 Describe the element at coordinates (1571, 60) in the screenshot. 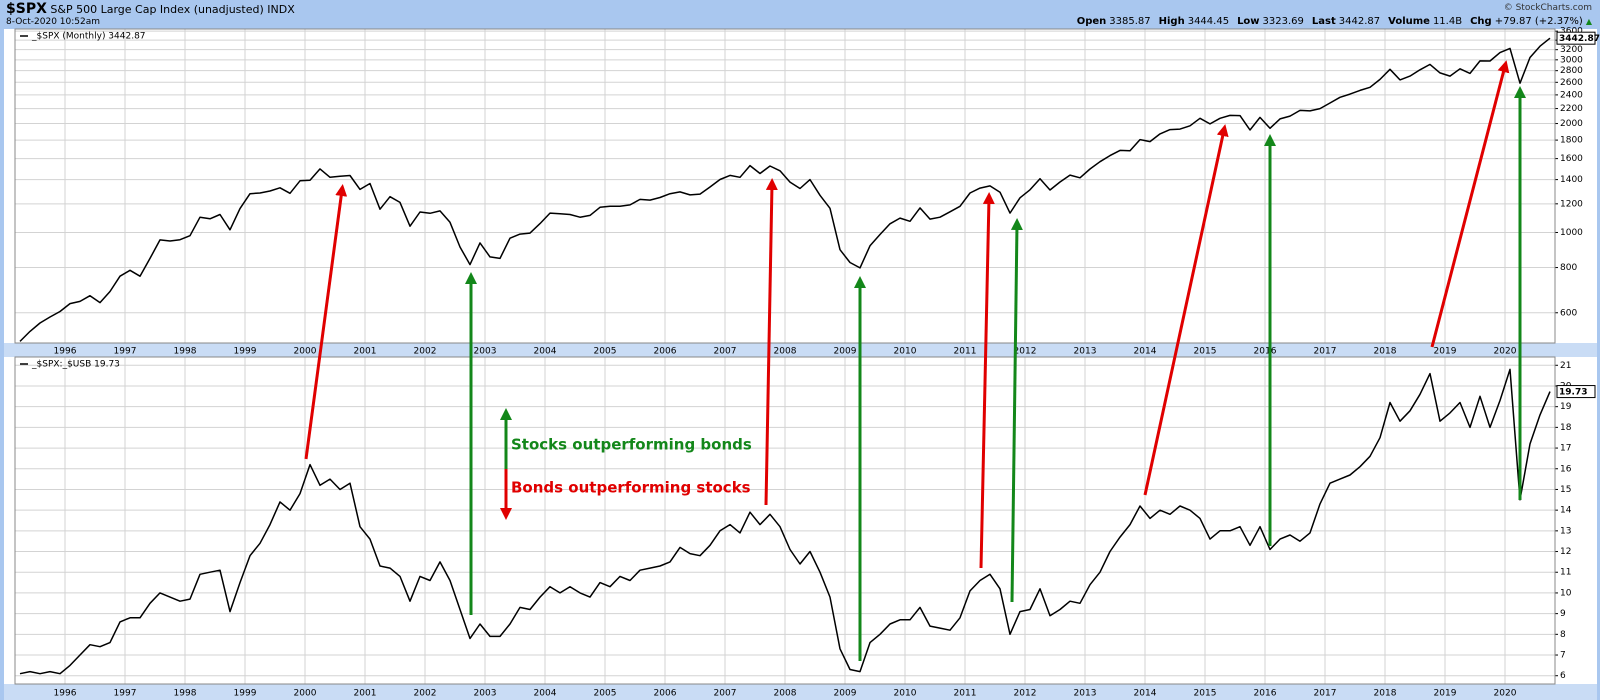

I see `y-tick-label: 3000` at that location.